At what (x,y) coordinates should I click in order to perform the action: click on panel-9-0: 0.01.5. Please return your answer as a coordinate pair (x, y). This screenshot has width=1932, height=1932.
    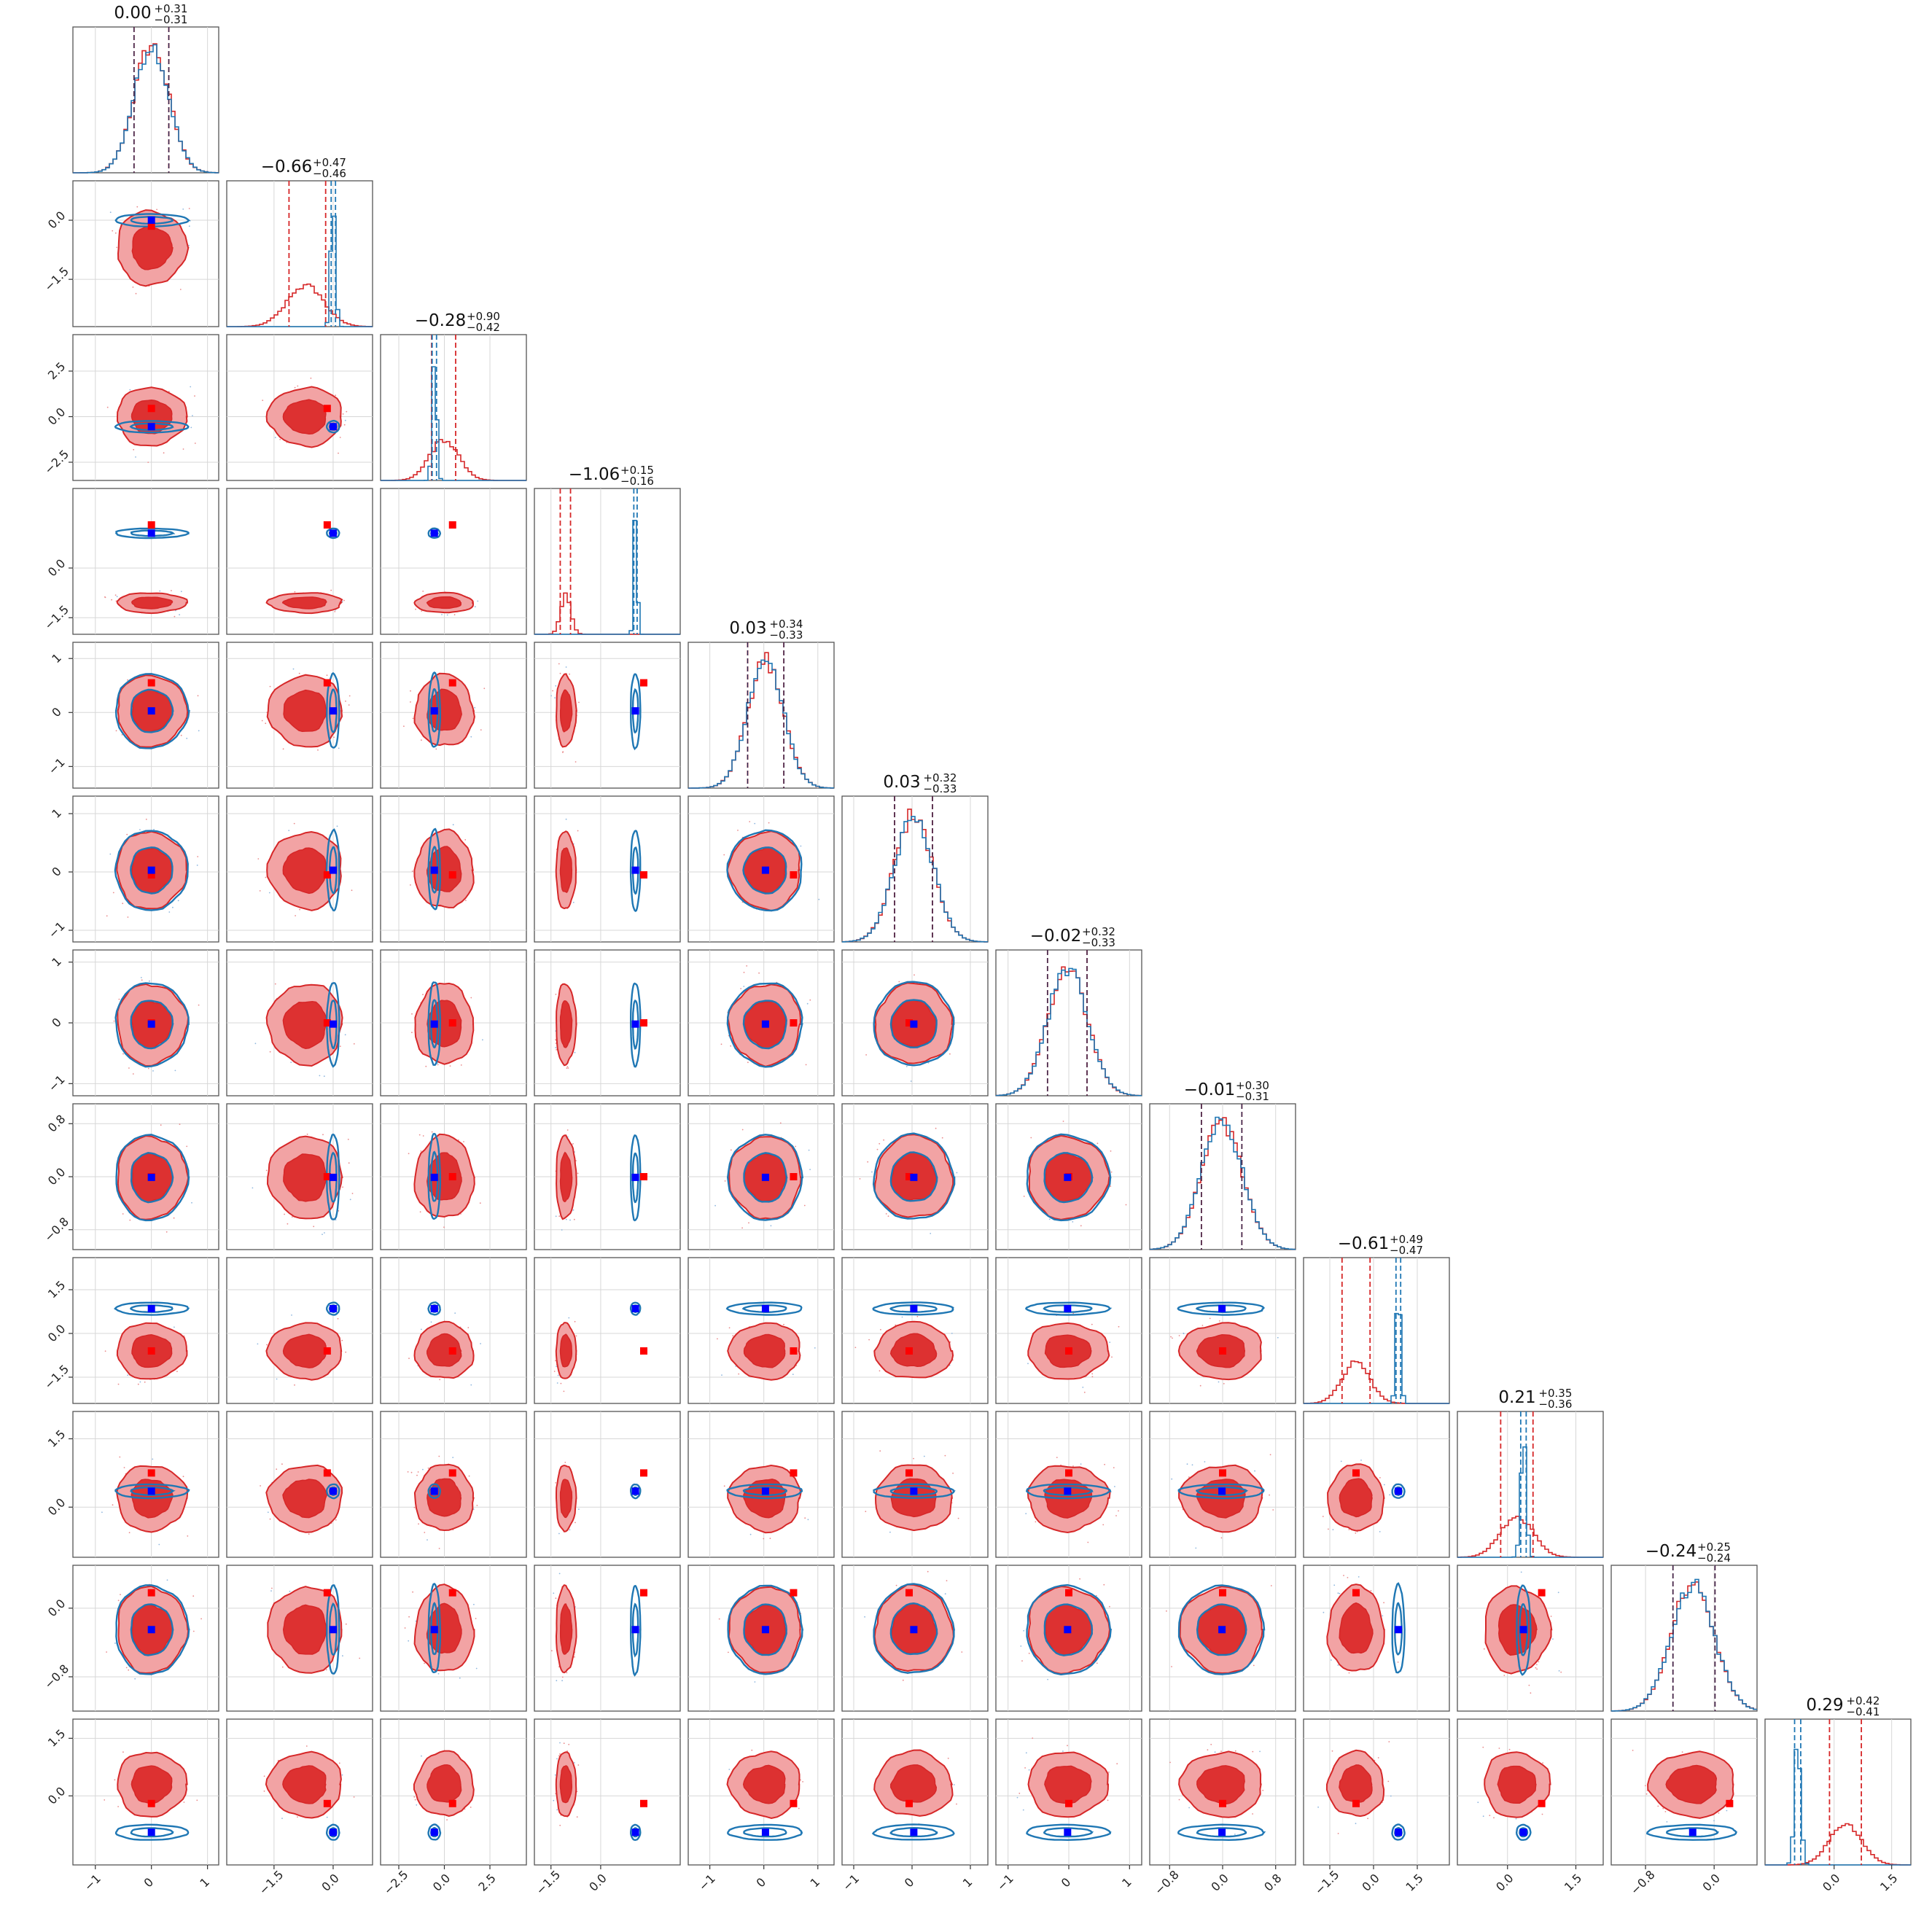
    Looking at the image, I should click on (132, 1484).